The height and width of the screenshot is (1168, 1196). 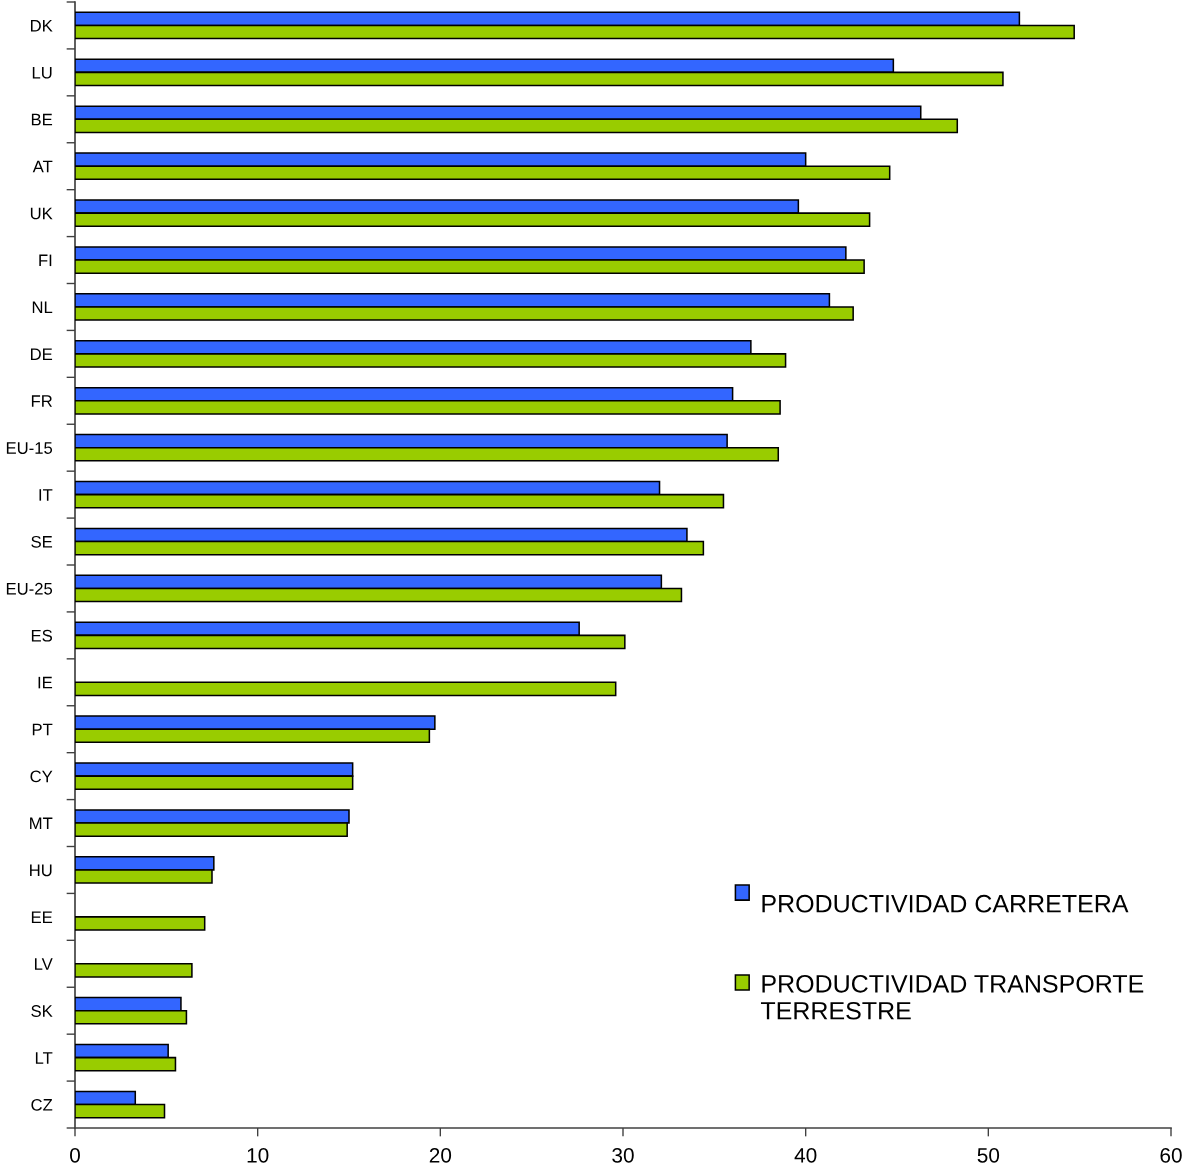 I want to click on y-tick-label: EU-15, so click(x=29, y=448).